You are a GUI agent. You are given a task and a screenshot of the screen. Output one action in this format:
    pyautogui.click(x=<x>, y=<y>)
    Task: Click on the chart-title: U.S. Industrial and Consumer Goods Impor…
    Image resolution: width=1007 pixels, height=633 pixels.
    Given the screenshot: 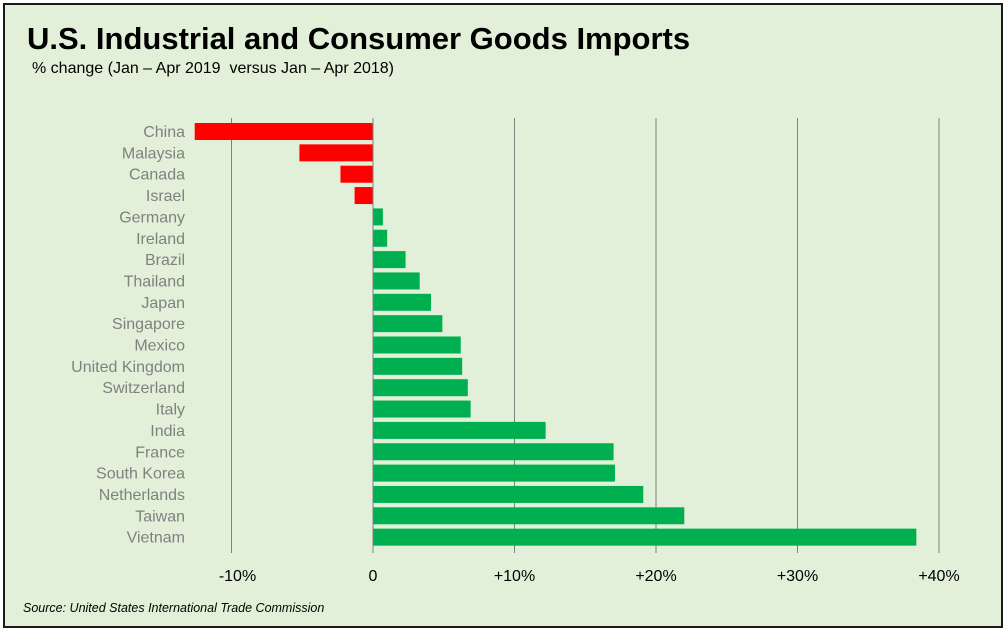 What is the action you would take?
    pyautogui.click(x=359, y=38)
    